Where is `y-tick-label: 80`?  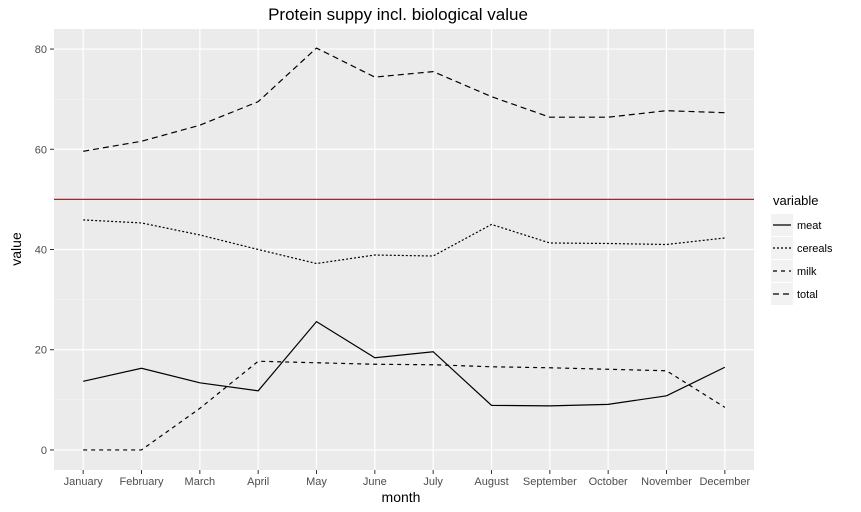
y-tick-label: 80 is located at coordinates (41, 50).